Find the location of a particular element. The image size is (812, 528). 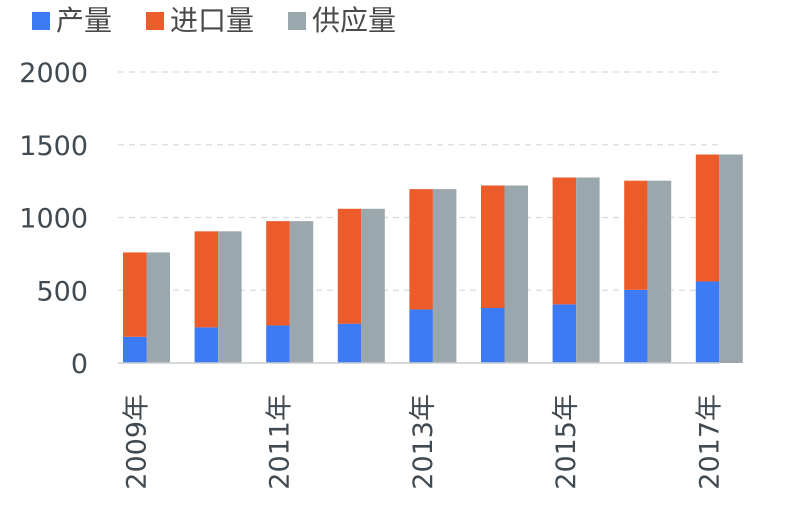

x-tick-label: 2009年 is located at coordinates (137, 442).